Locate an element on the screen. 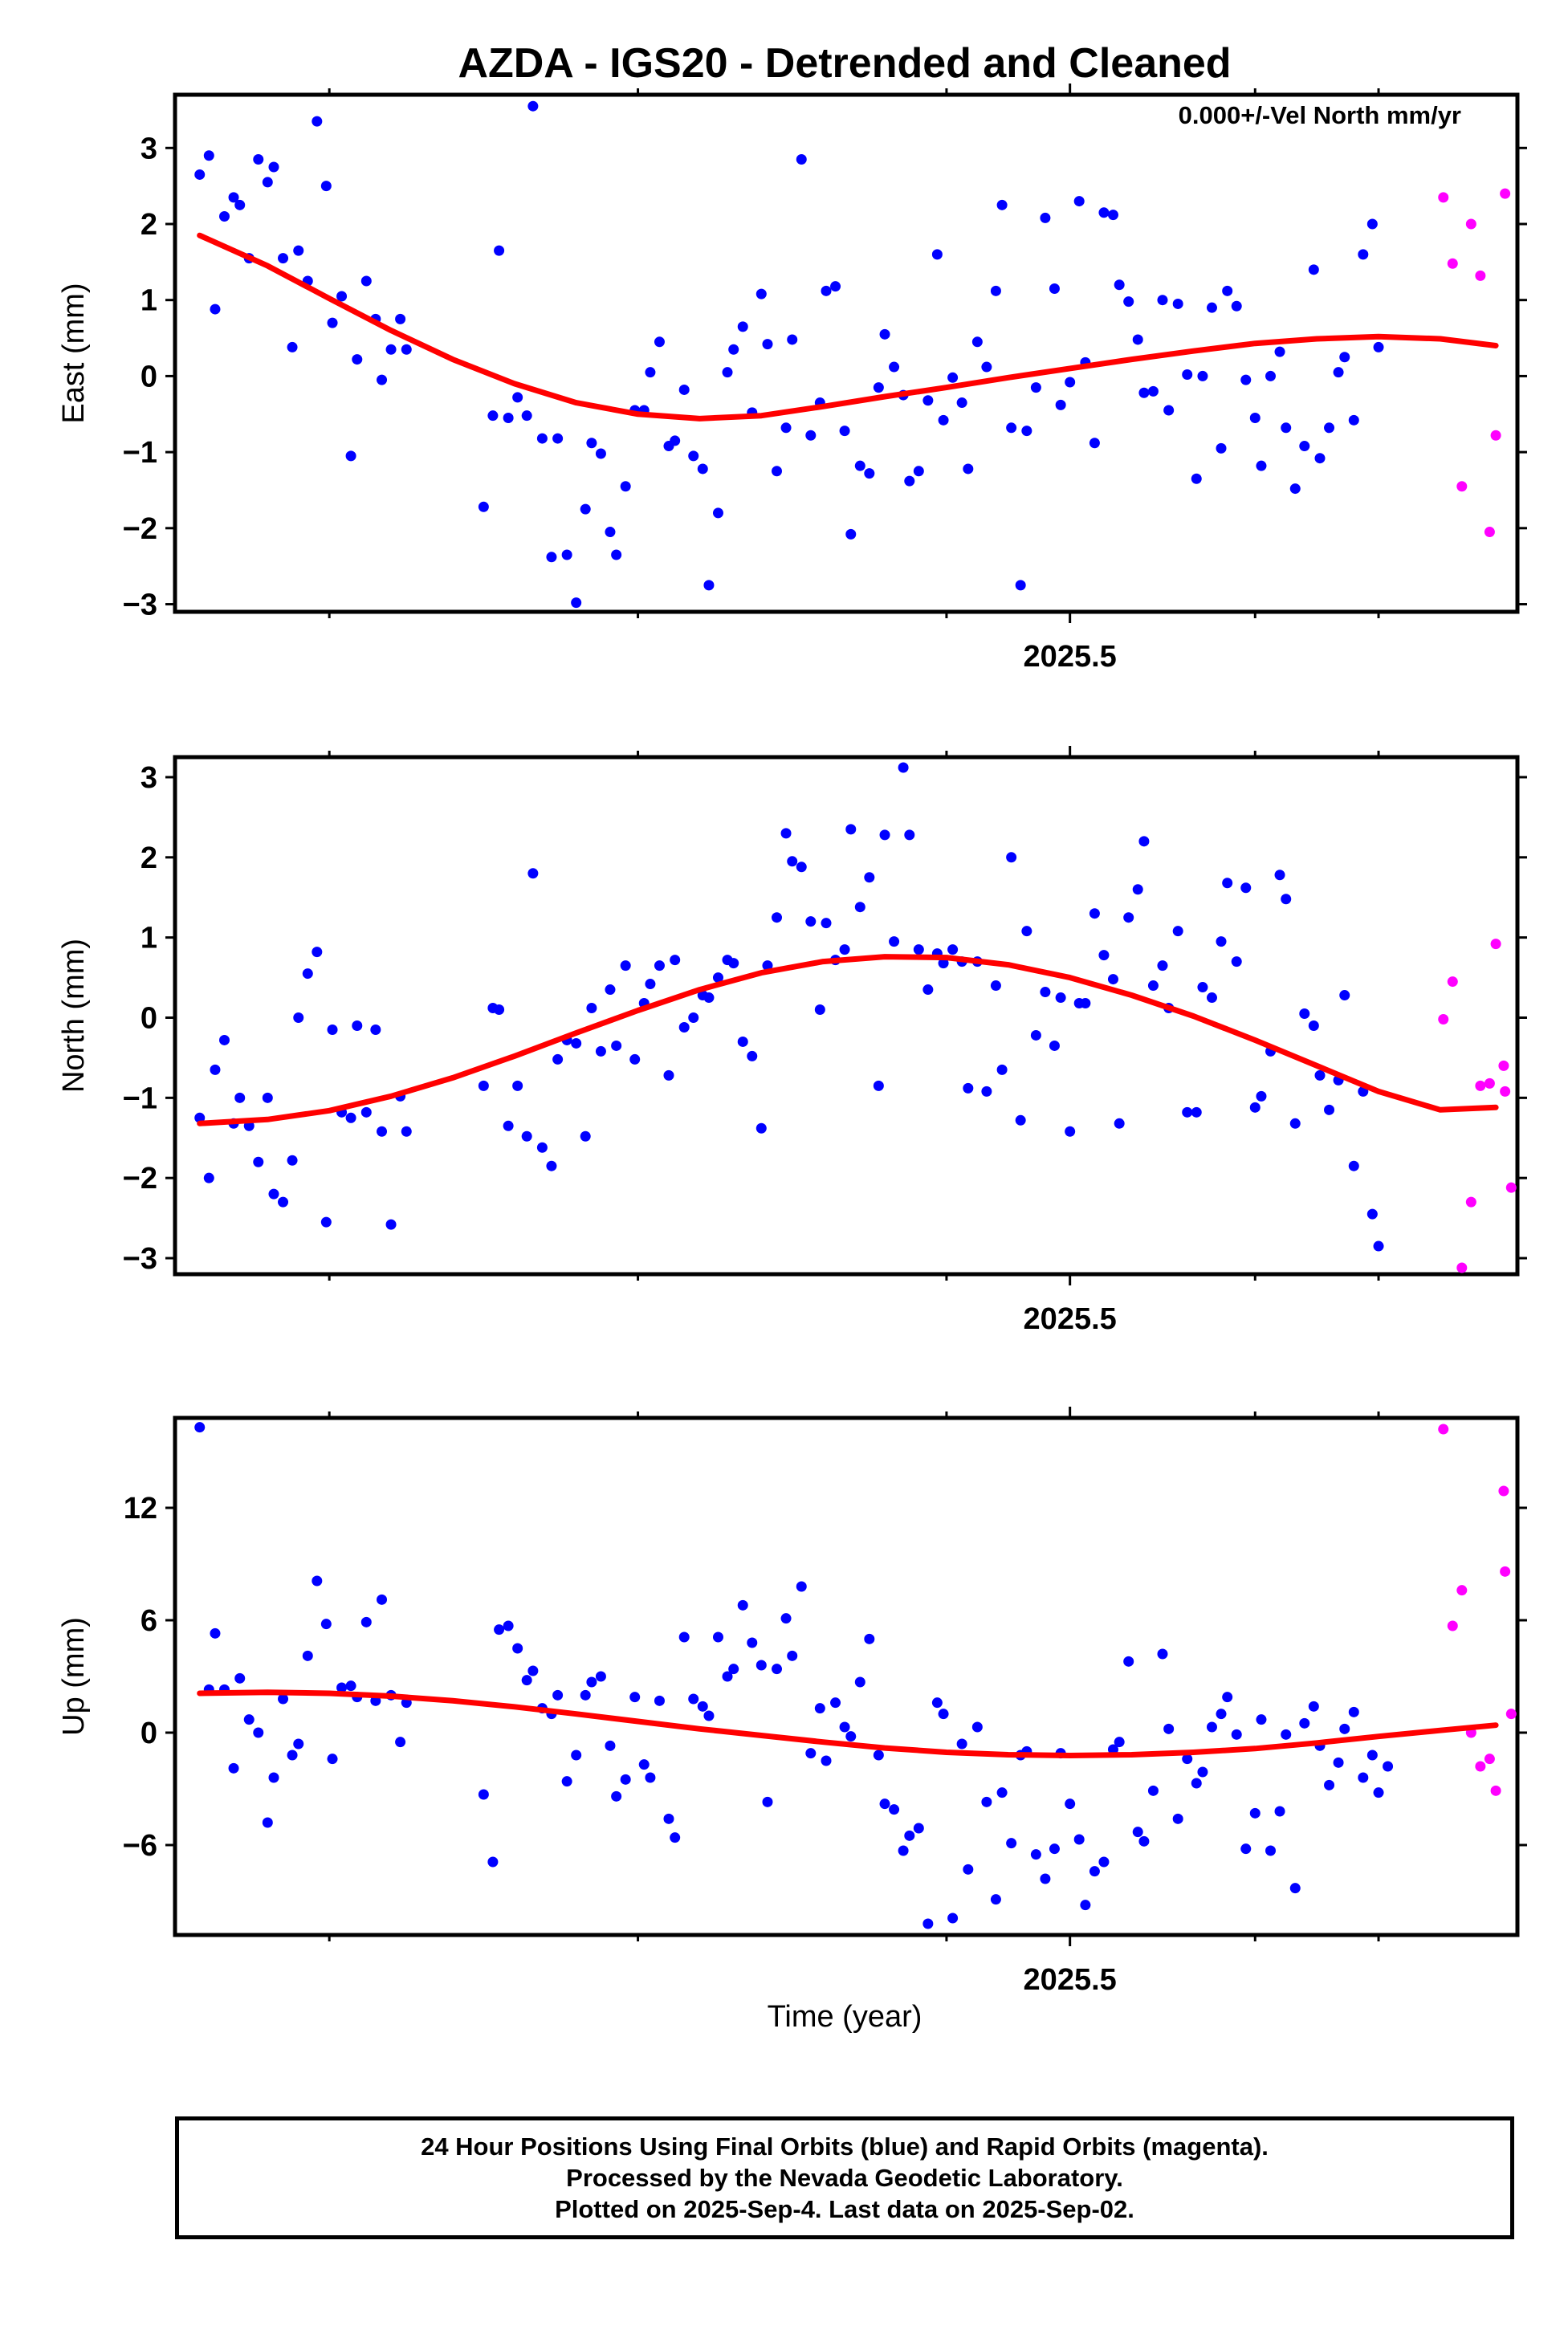  east-rapid-point is located at coordinates (1495, 435).